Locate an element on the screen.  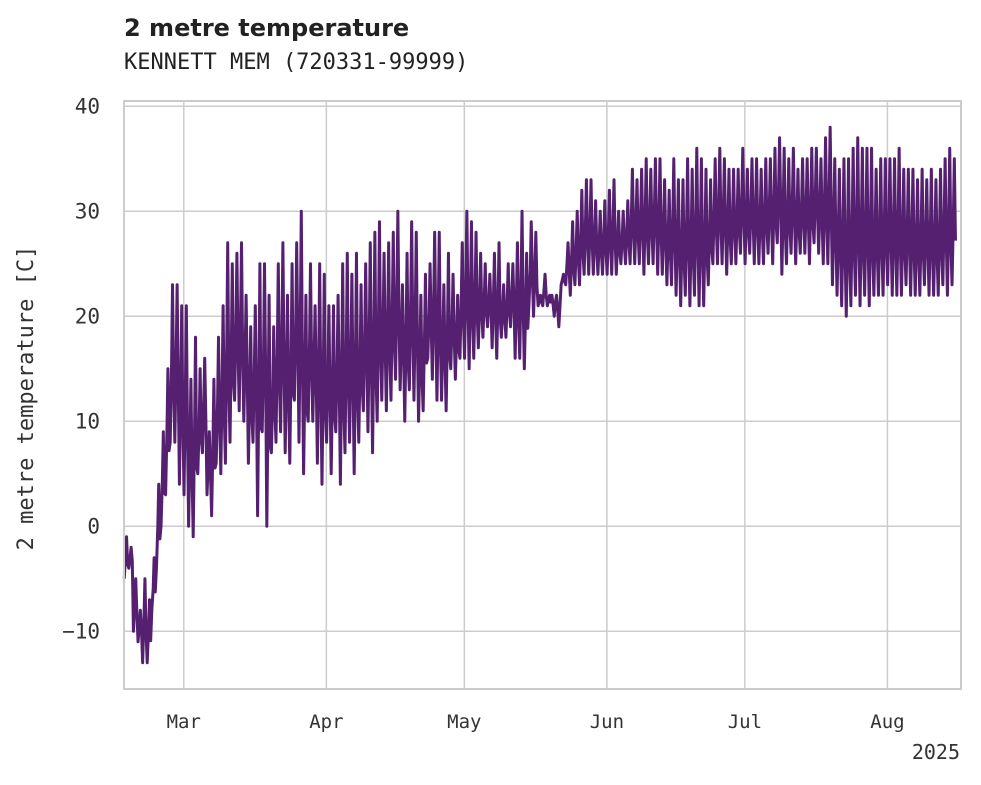
y-tick-labels: −10 0 10 20 30 40 is located at coordinates (81, 368).